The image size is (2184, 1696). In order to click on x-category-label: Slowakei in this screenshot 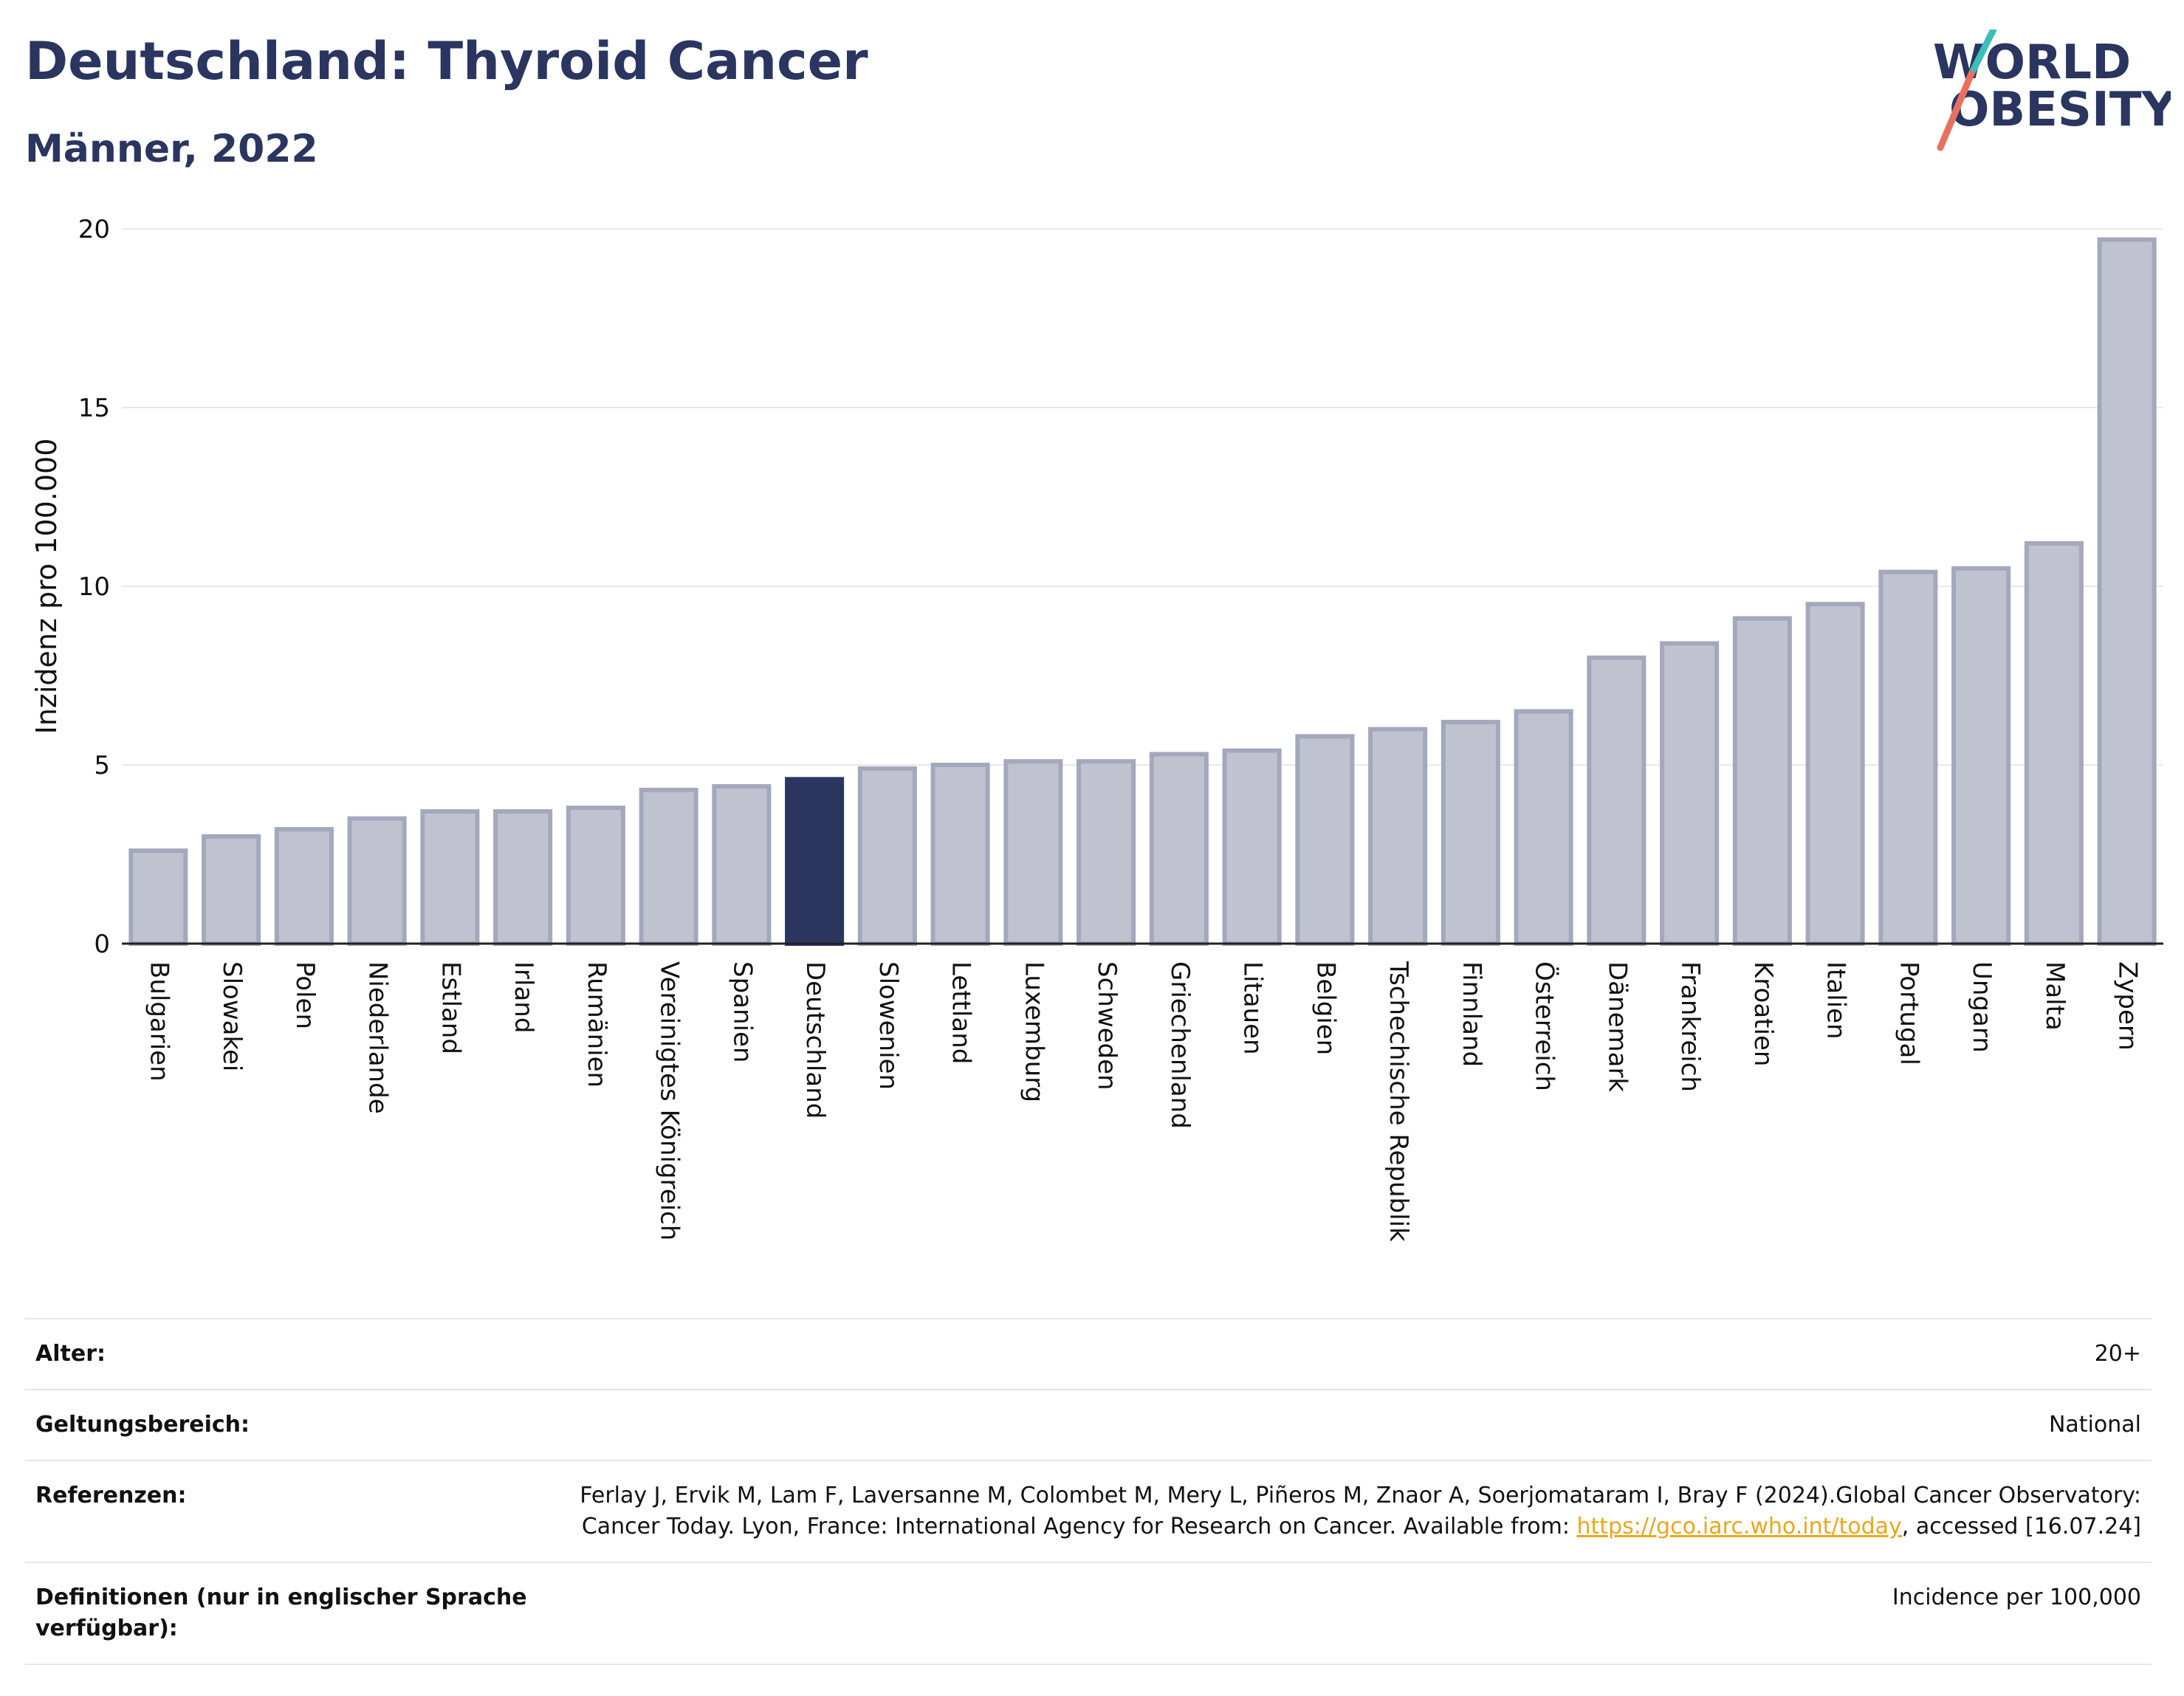, I will do `click(232, 1016)`.